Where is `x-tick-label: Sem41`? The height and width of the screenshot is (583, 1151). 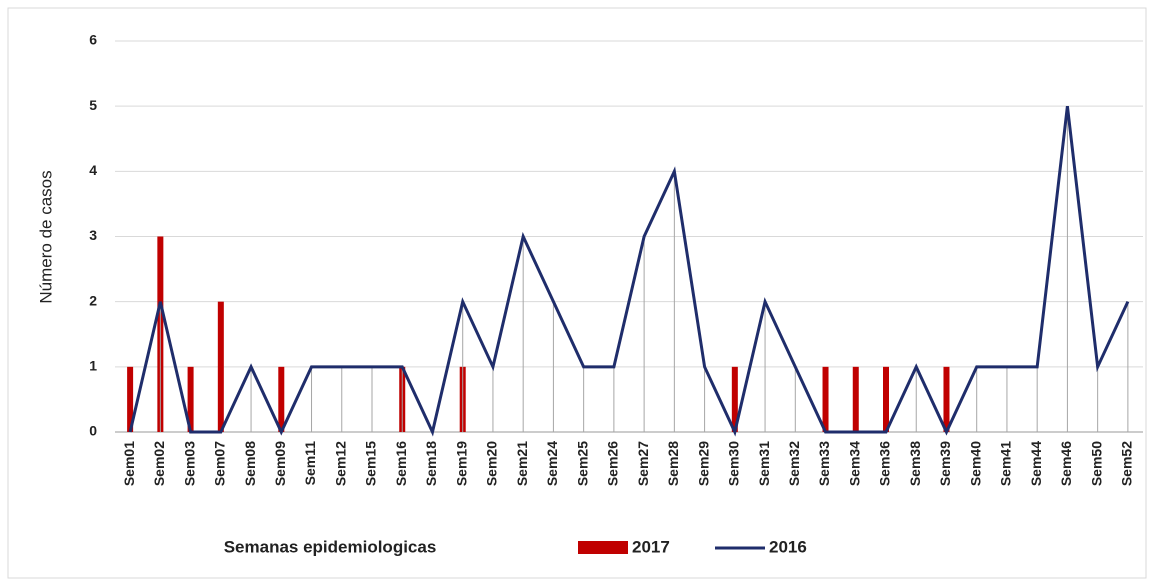 x-tick-label: Sem41 is located at coordinates (1006, 463).